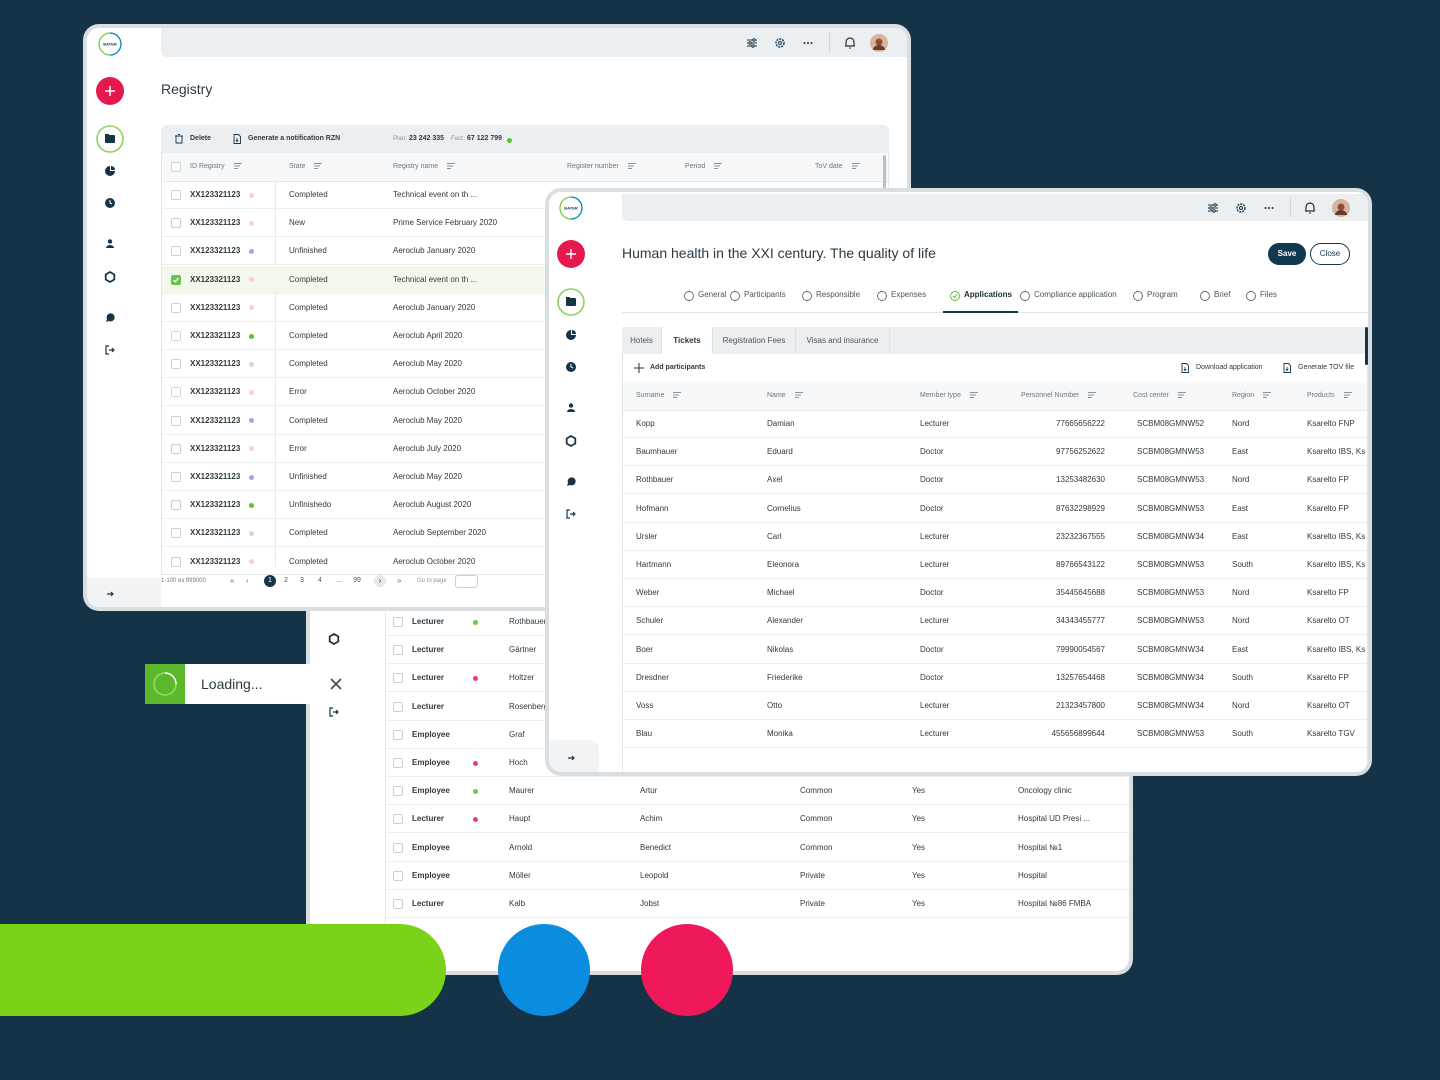 The image size is (1440, 1080). Describe the element at coordinates (1326, 367) in the screenshot. I see `generate-tov-button: Generate TOV file` at that location.